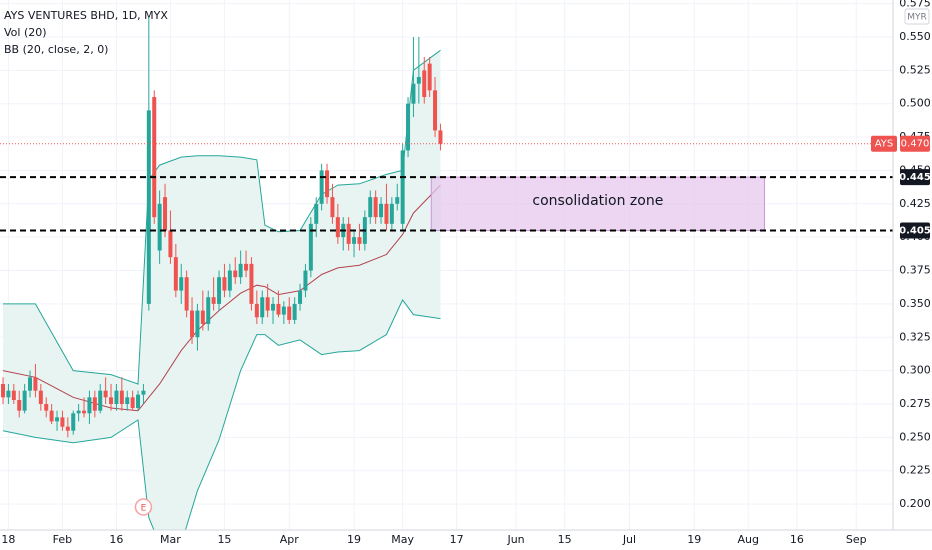  What do you see at coordinates (748, 539) in the screenshot?
I see `x-tick-label: Aug` at bounding box center [748, 539].